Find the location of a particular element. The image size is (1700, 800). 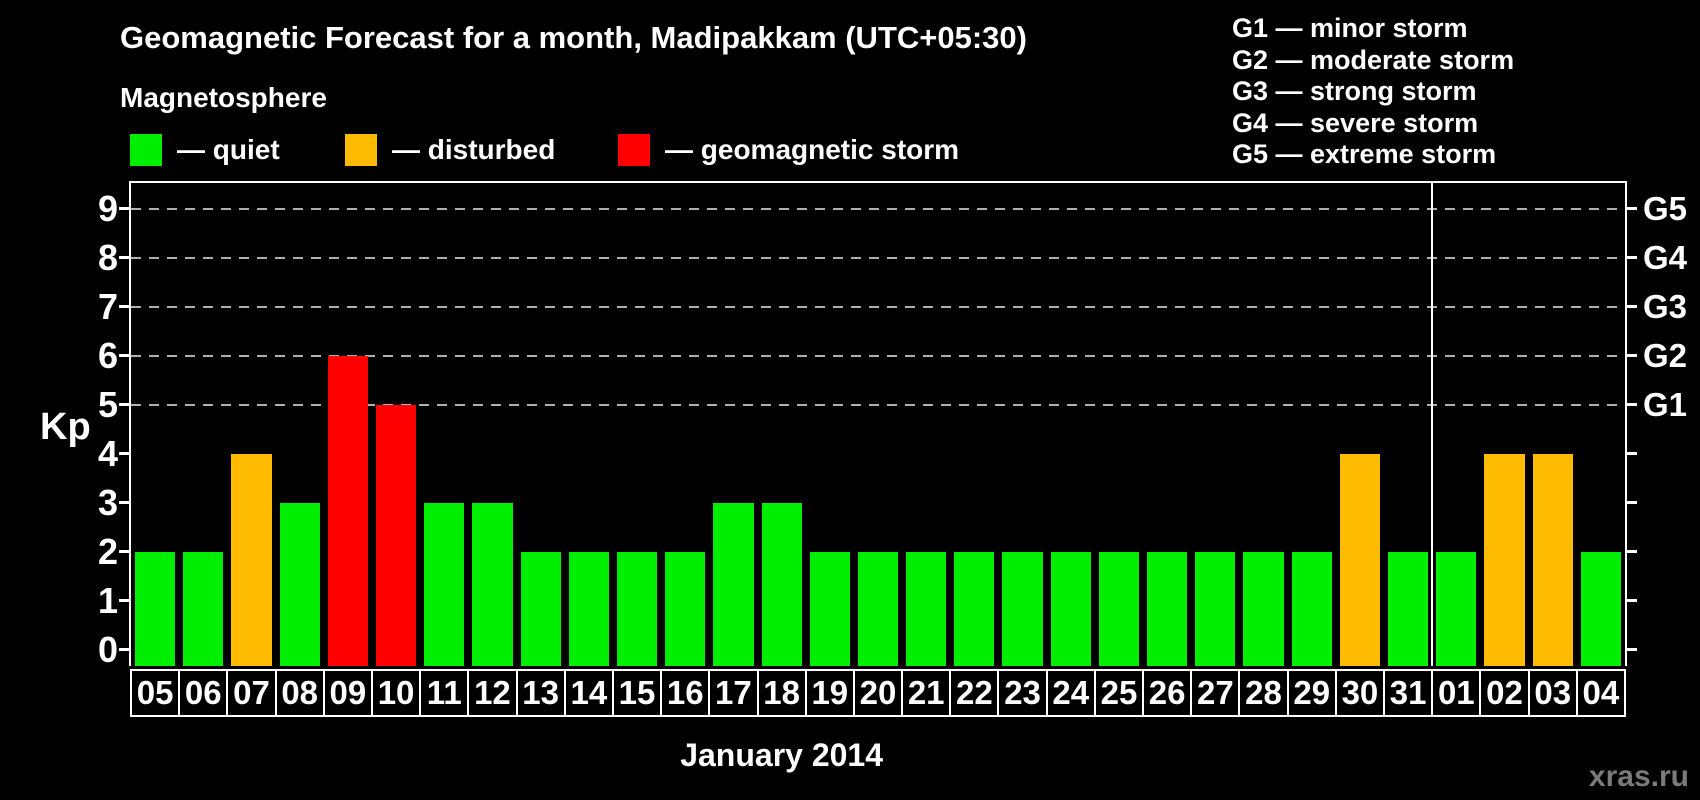

legend-item-quiet: — quiet is located at coordinates (205, 150).